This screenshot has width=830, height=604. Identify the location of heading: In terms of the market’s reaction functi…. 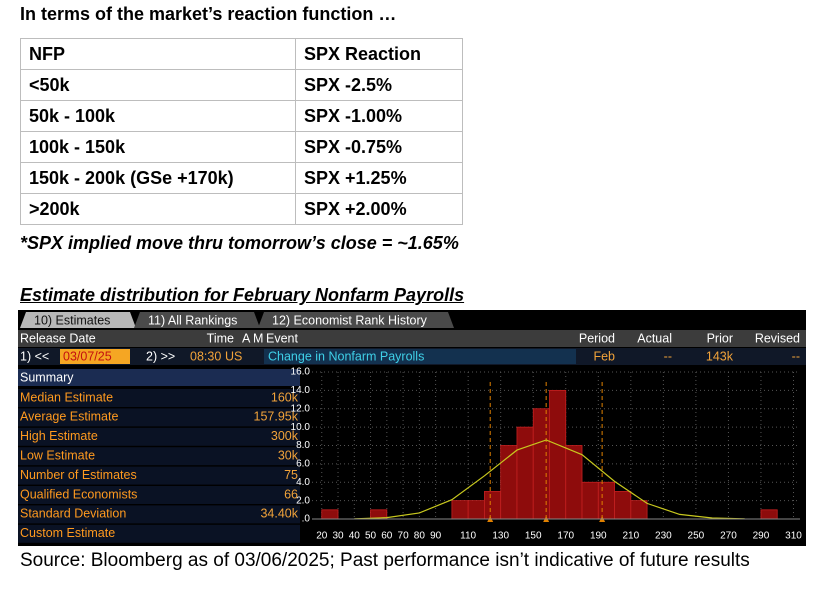
(208, 14).